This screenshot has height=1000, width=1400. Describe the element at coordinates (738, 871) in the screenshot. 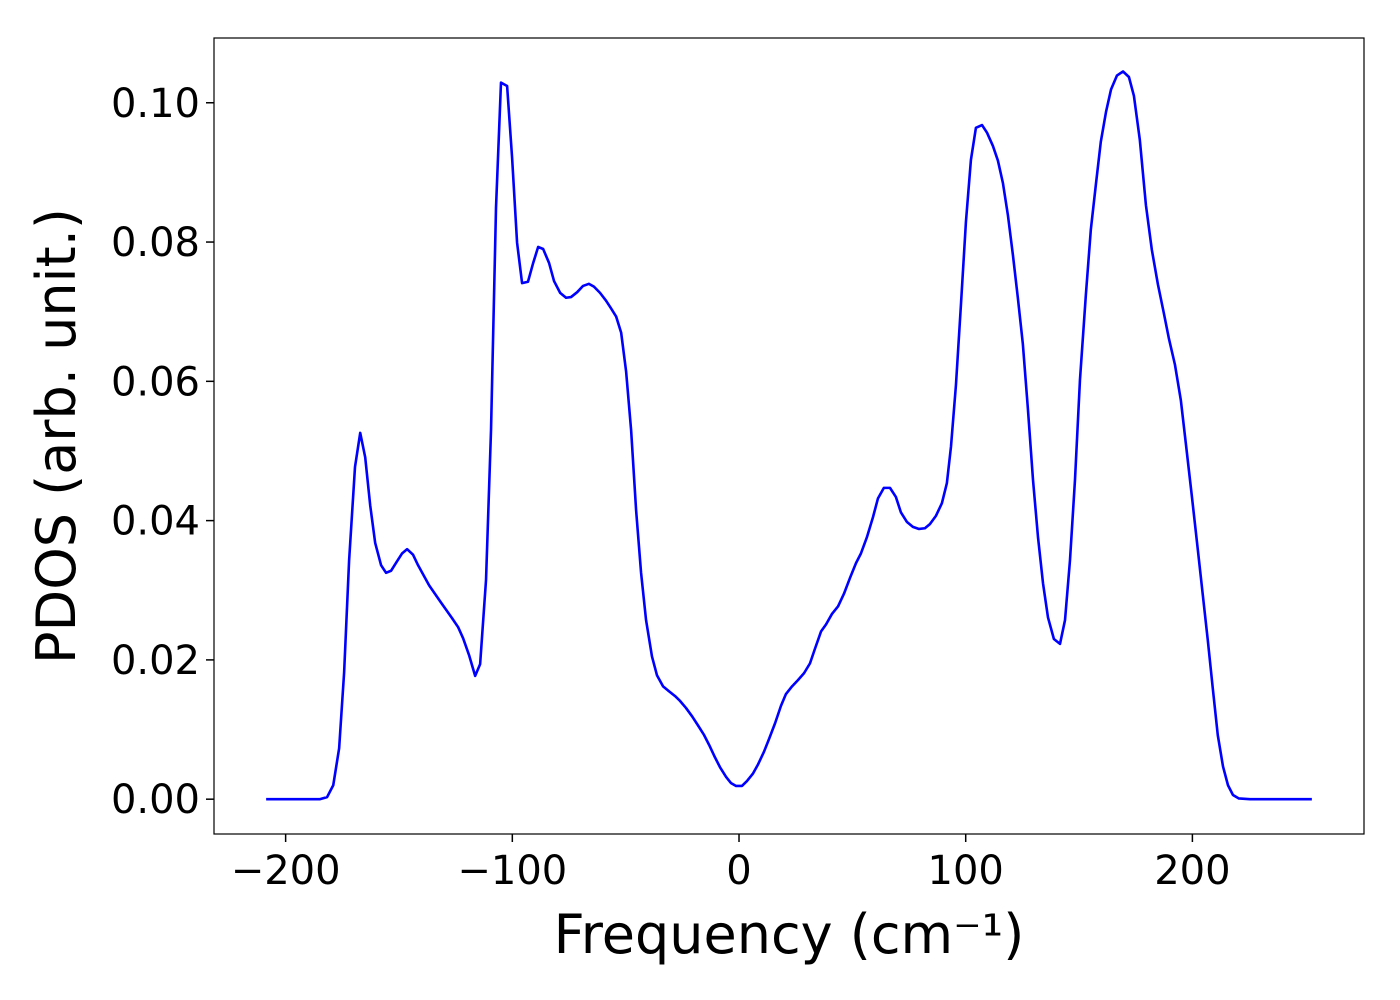

I see `x-tick-label: 0` at that location.